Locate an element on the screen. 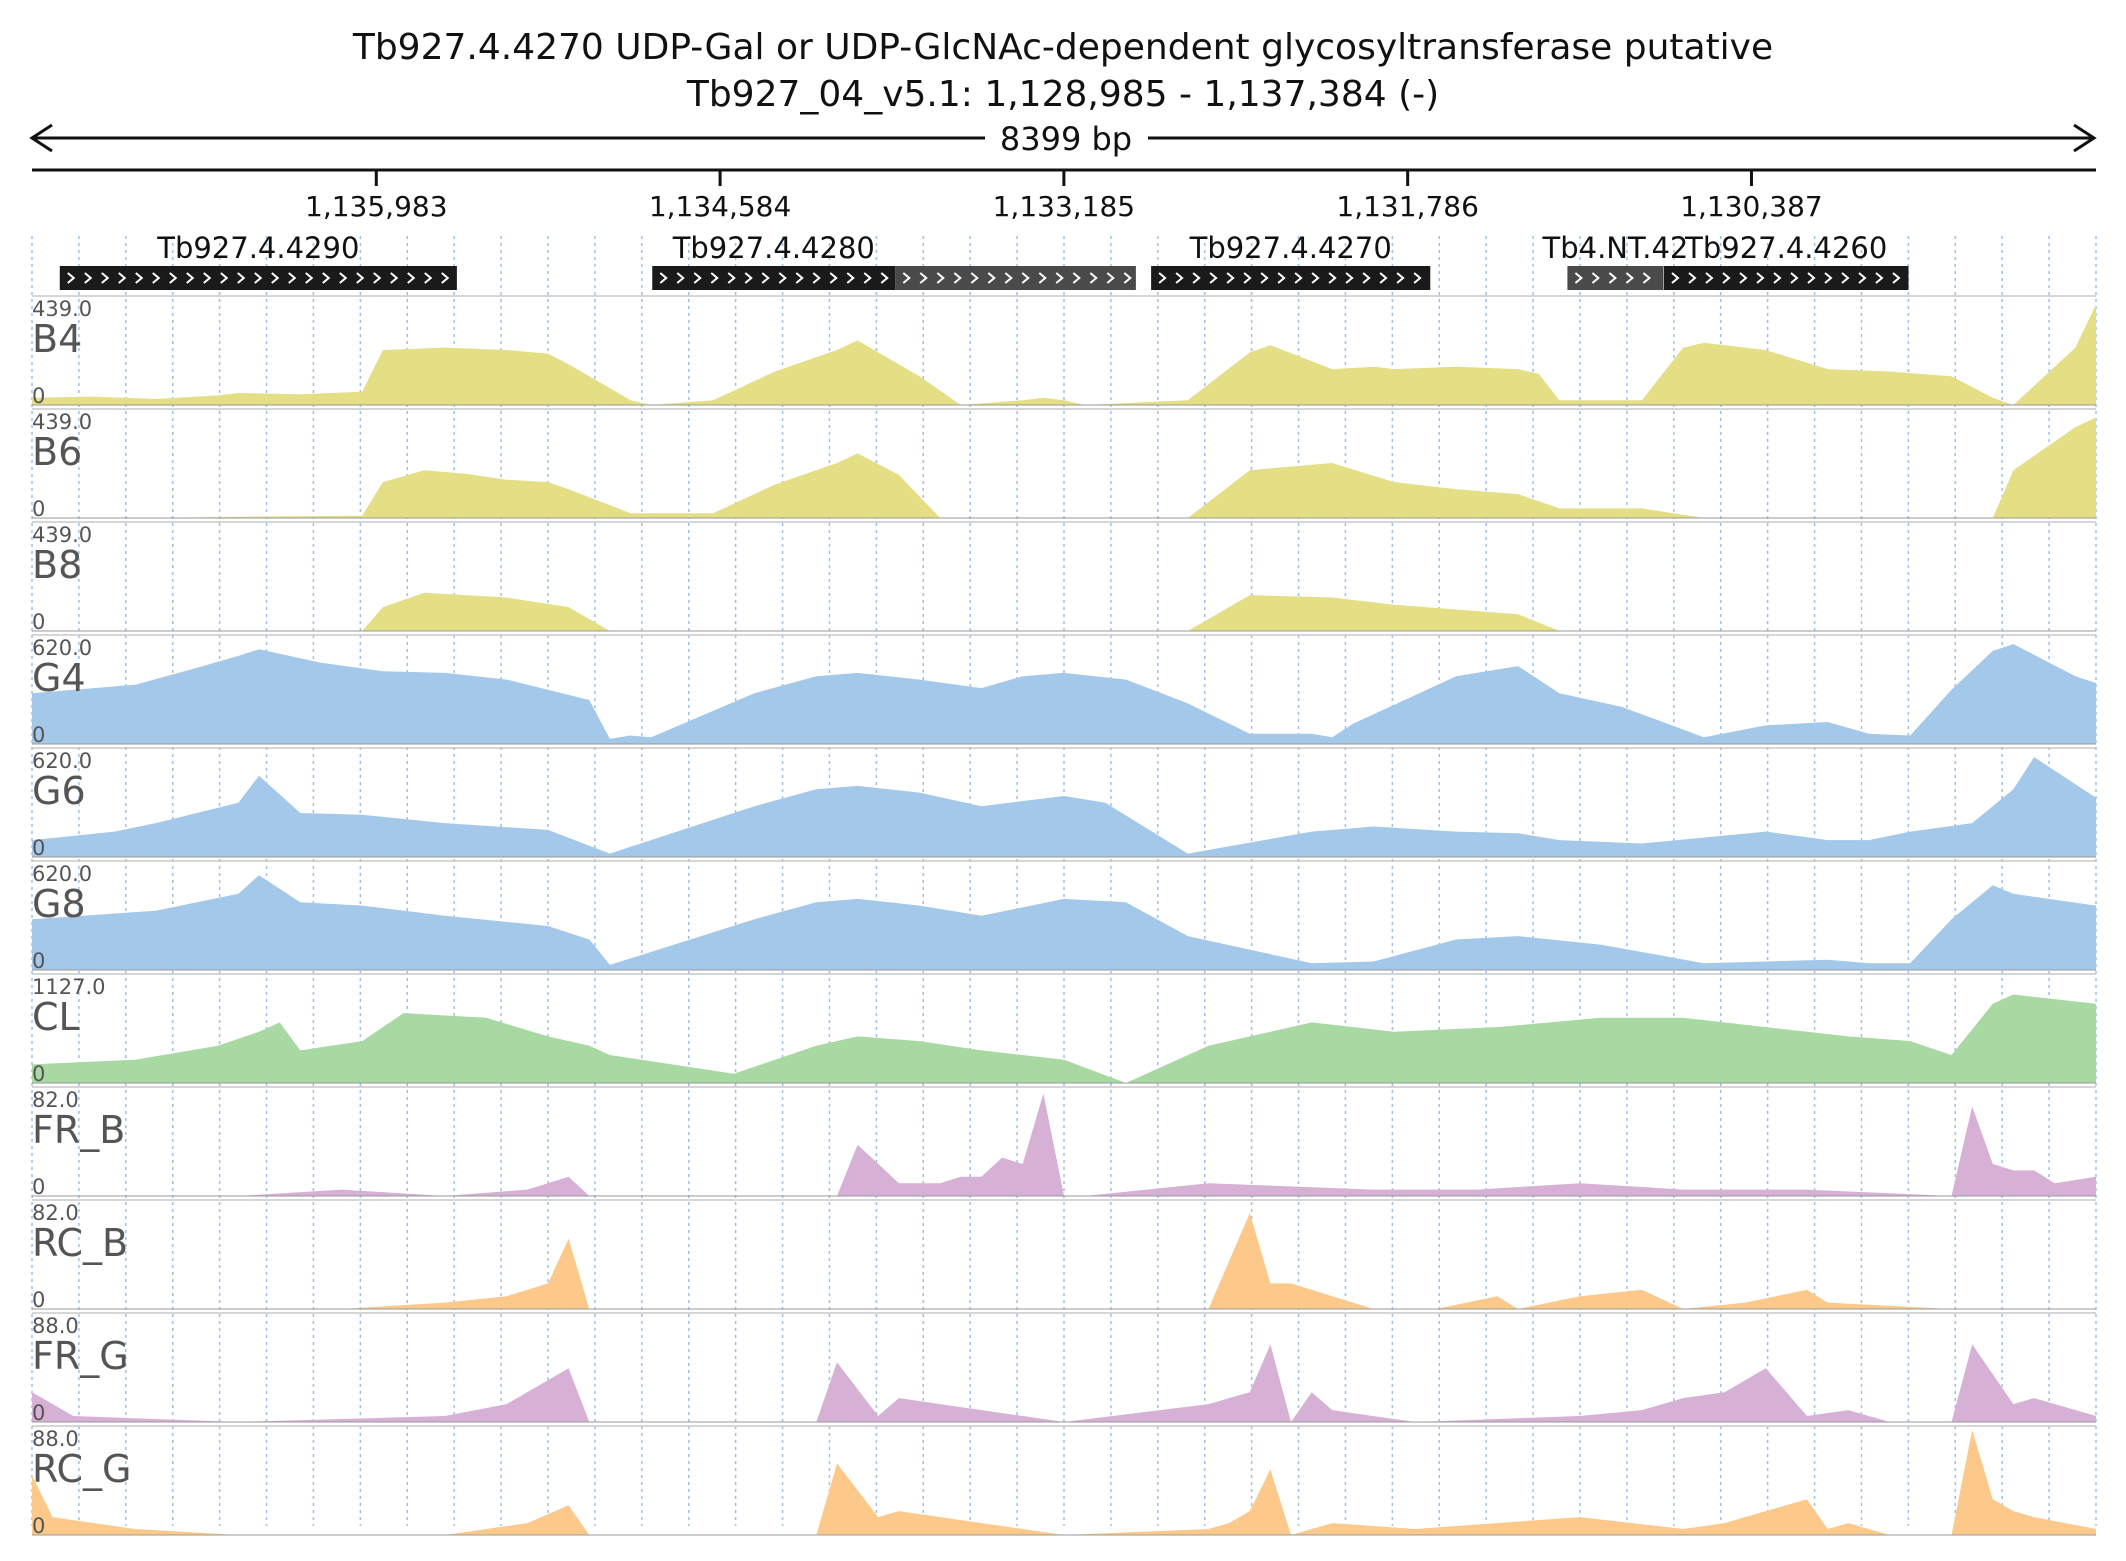  axis-tick-label: 1,130,387 is located at coordinates (1751, 206).